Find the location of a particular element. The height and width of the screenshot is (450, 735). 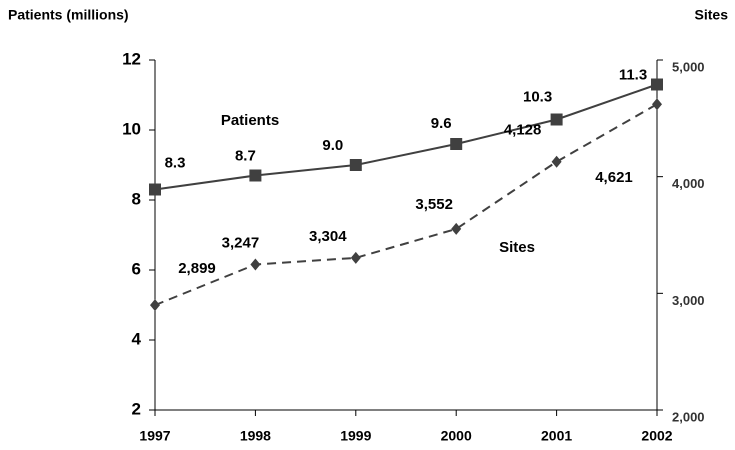

series-annotation: Patients is located at coordinates (250, 120).